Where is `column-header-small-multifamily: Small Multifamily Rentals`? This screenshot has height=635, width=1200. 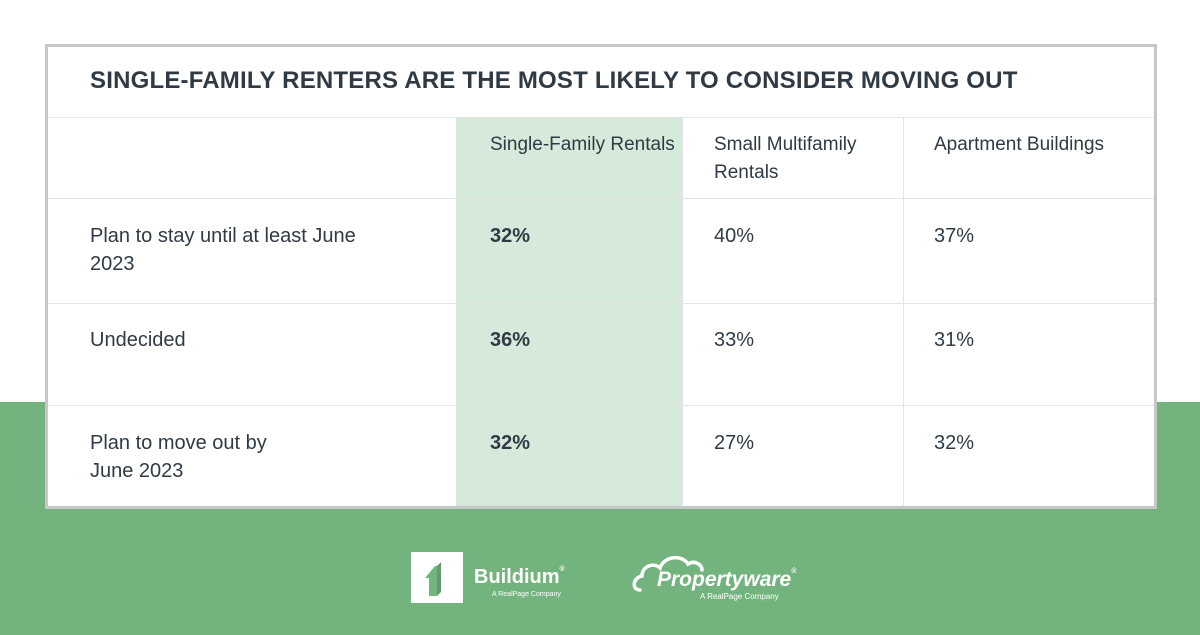
column-header-small-multifamily: Small Multifamily Rentals is located at coordinates (785, 158).